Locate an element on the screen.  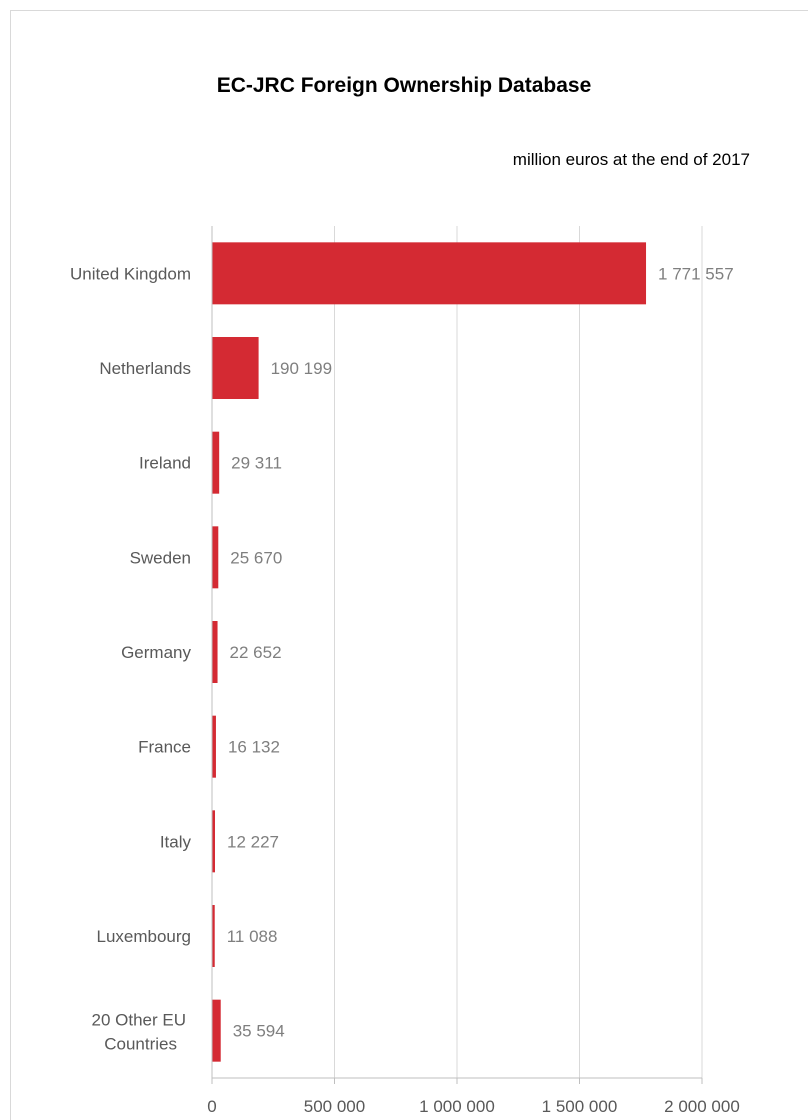
x-tick-label: 1 000 000 is located at coordinates (457, 1106).